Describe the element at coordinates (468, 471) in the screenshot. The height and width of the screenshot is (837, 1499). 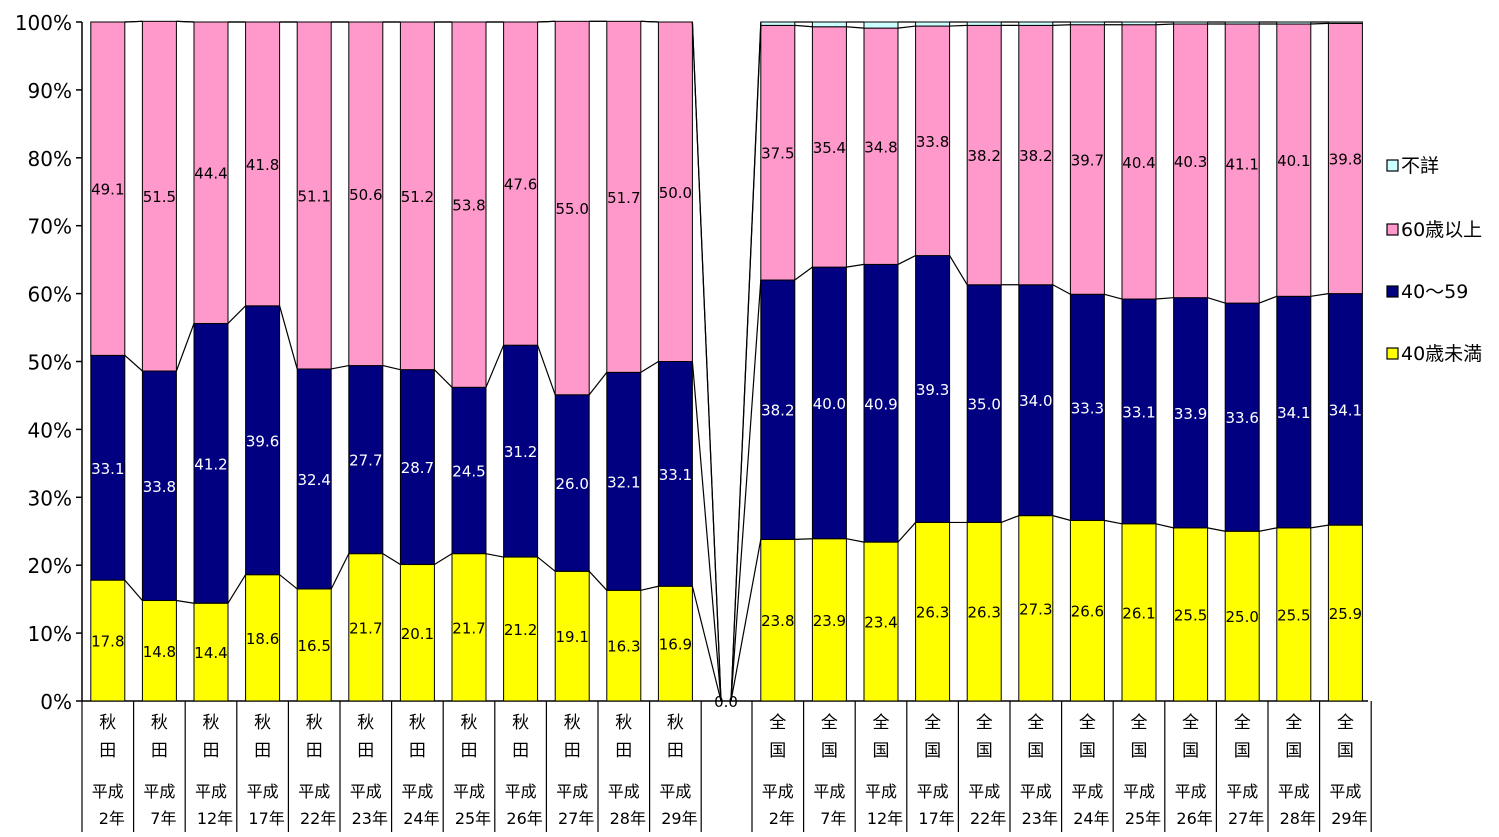
I see `data-label: 24.5` at that location.